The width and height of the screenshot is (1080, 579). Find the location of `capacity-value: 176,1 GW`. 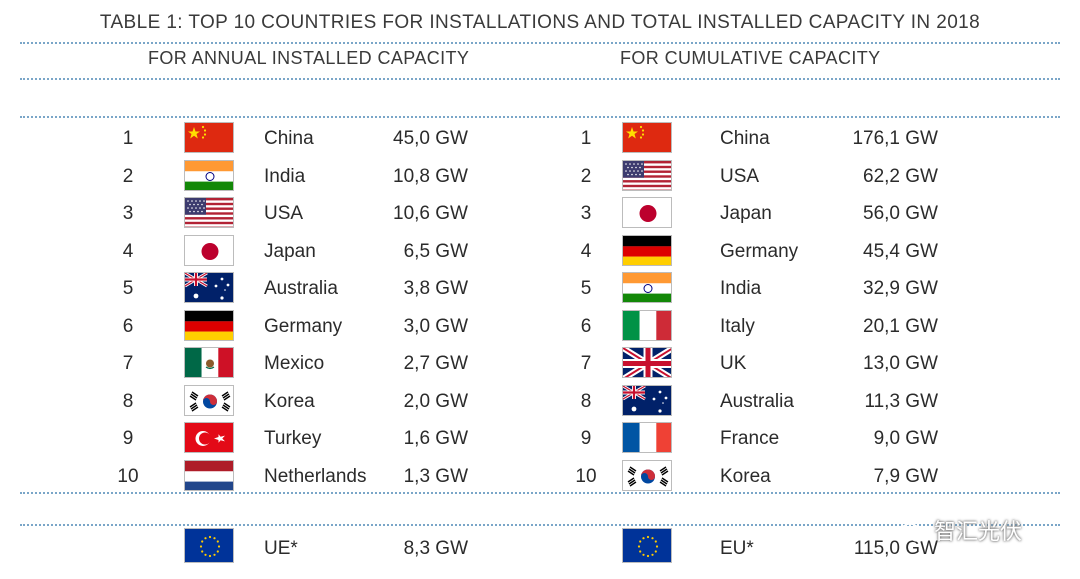

capacity-value: 176,1 GW is located at coordinates (895, 138).